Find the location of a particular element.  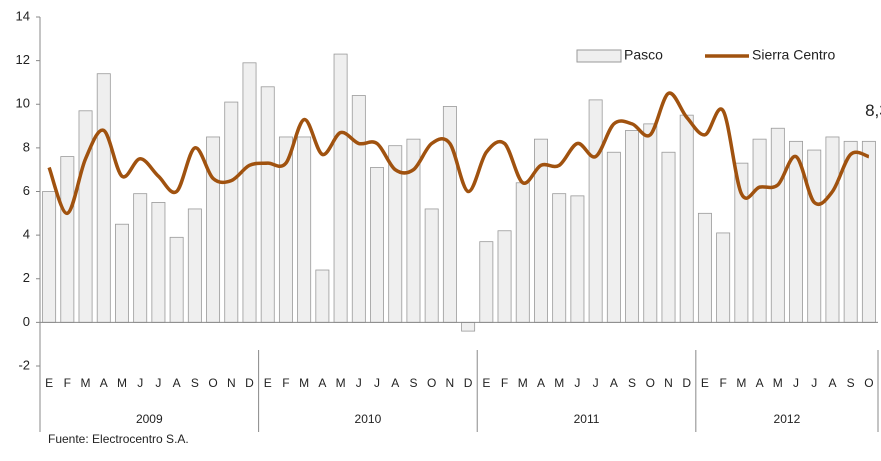

y-tick-label: 4 is located at coordinates (26, 234).